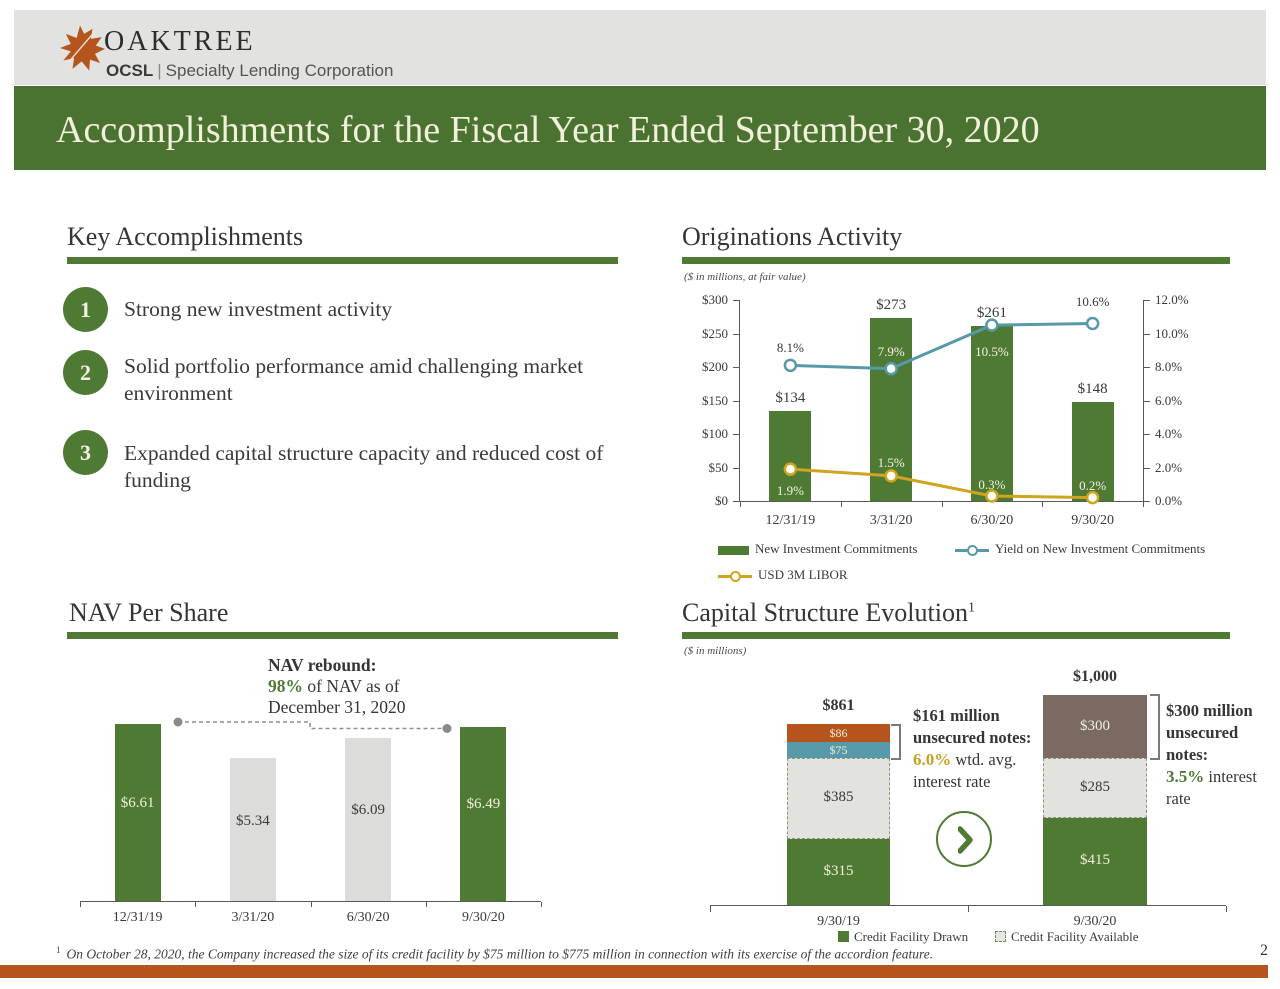 This screenshot has width=1280, height=989. Describe the element at coordinates (249, 71) in the screenshot. I see `brand-subtitle: OCSL | Specialty Lending Corporation` at that location.